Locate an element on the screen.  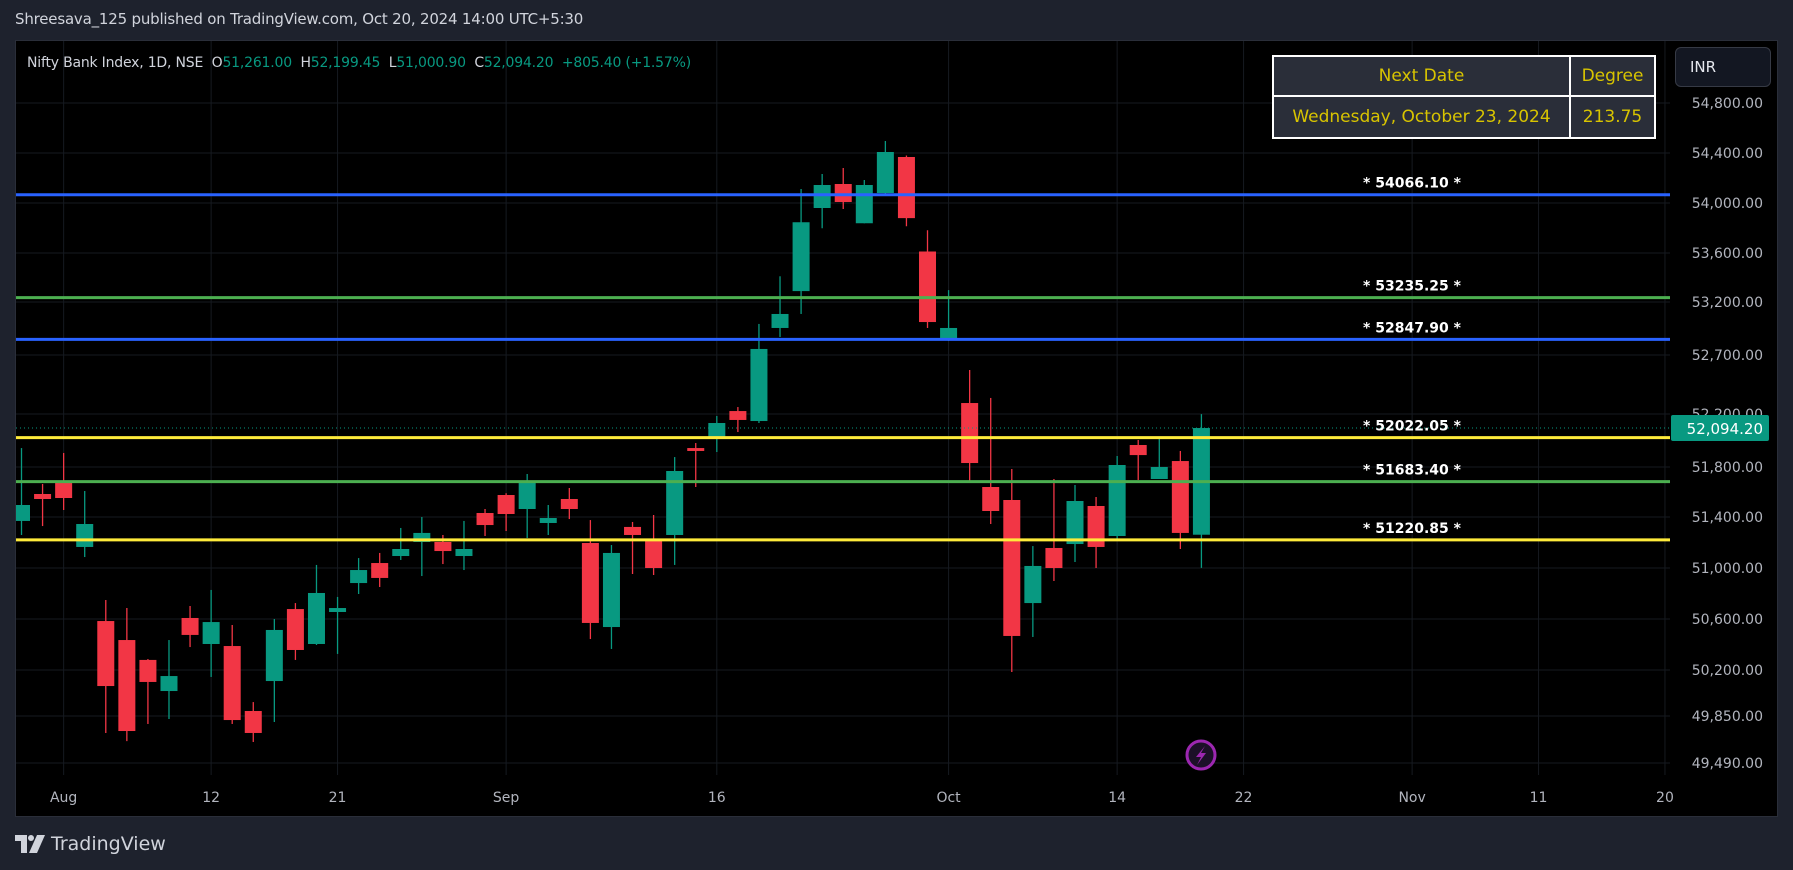
level-label: * 52022.05 * is located at coordinates (1412, 427).